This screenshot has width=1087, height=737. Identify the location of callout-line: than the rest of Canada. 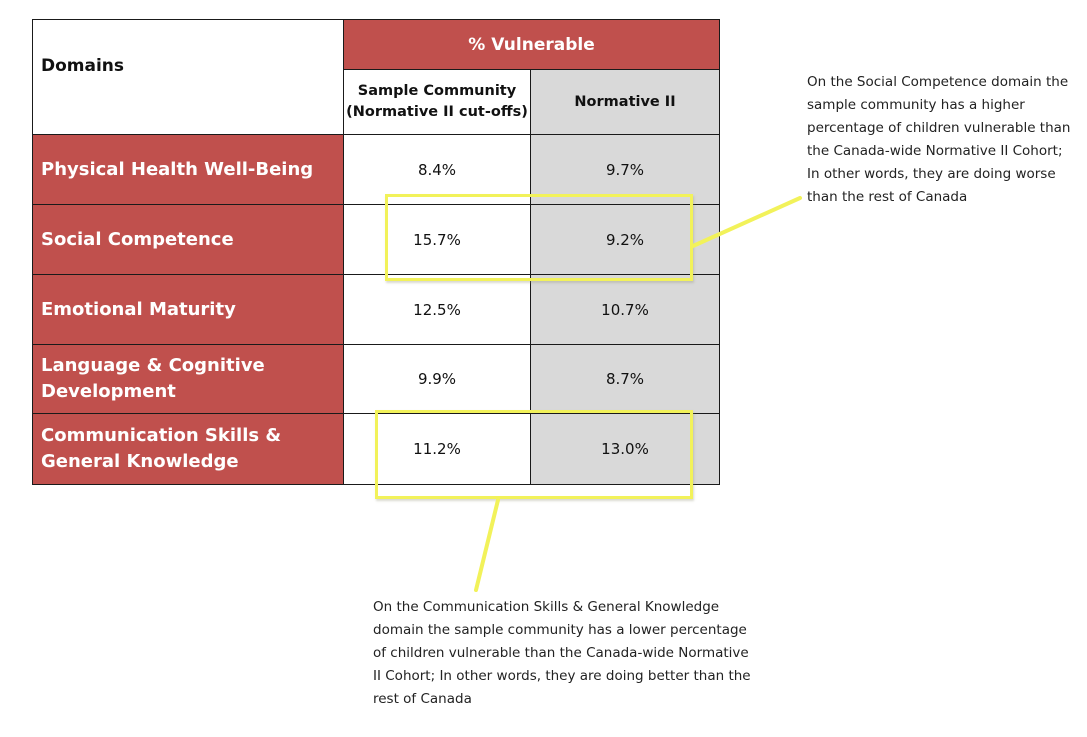
(887, 197).